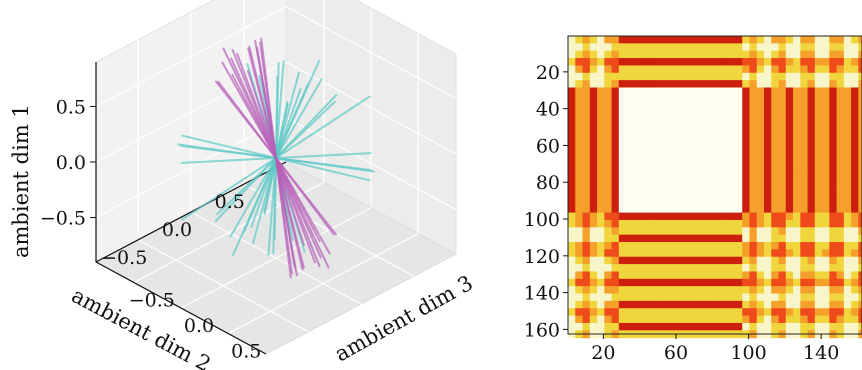 This screenshot has width=862, height=370. I want to click on grid-line, so click(276, 258).